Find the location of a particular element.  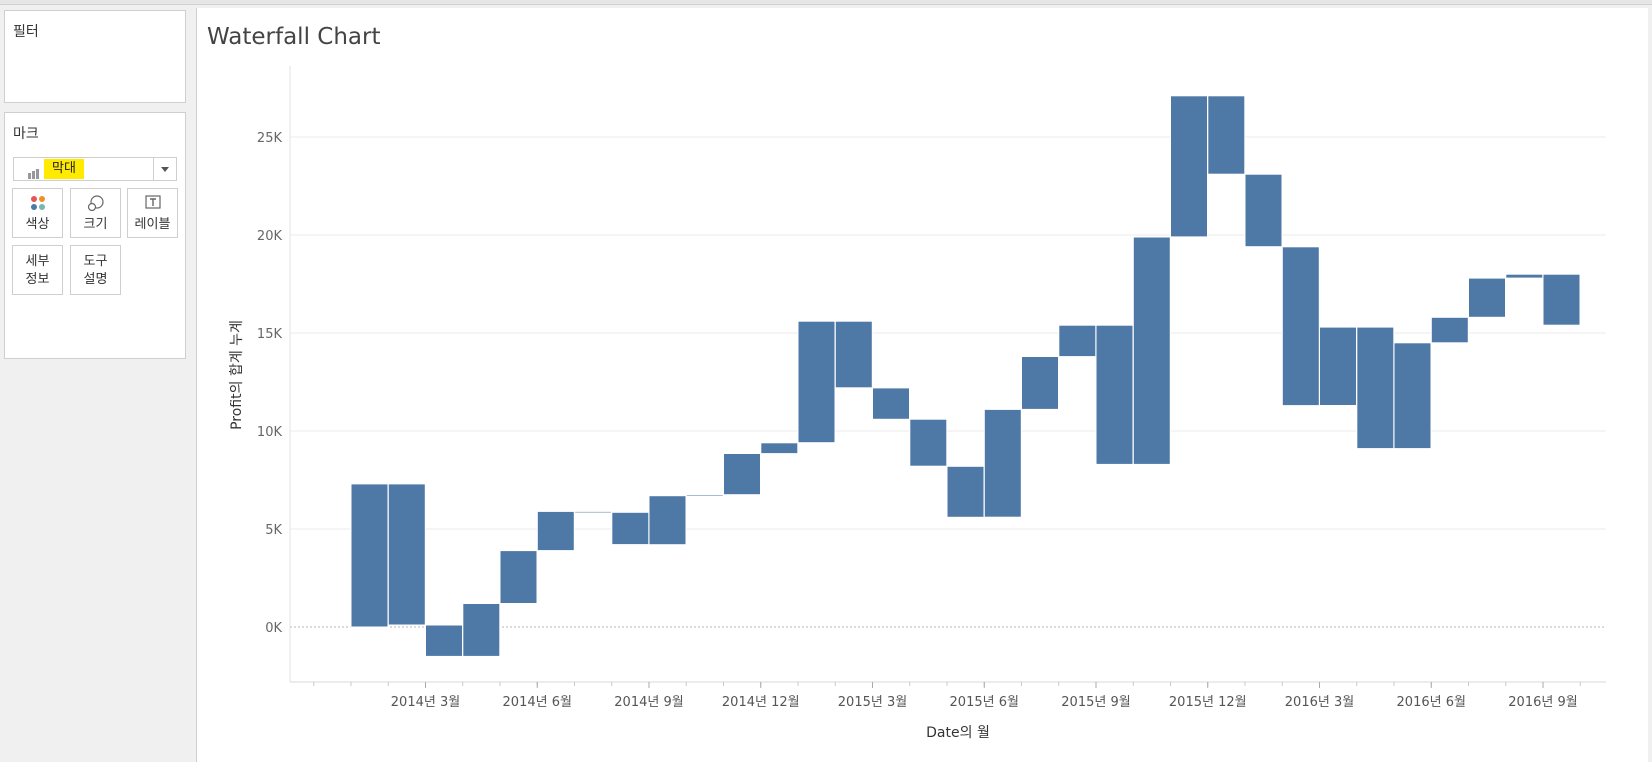

top-border is located at coordinates (826, 2).